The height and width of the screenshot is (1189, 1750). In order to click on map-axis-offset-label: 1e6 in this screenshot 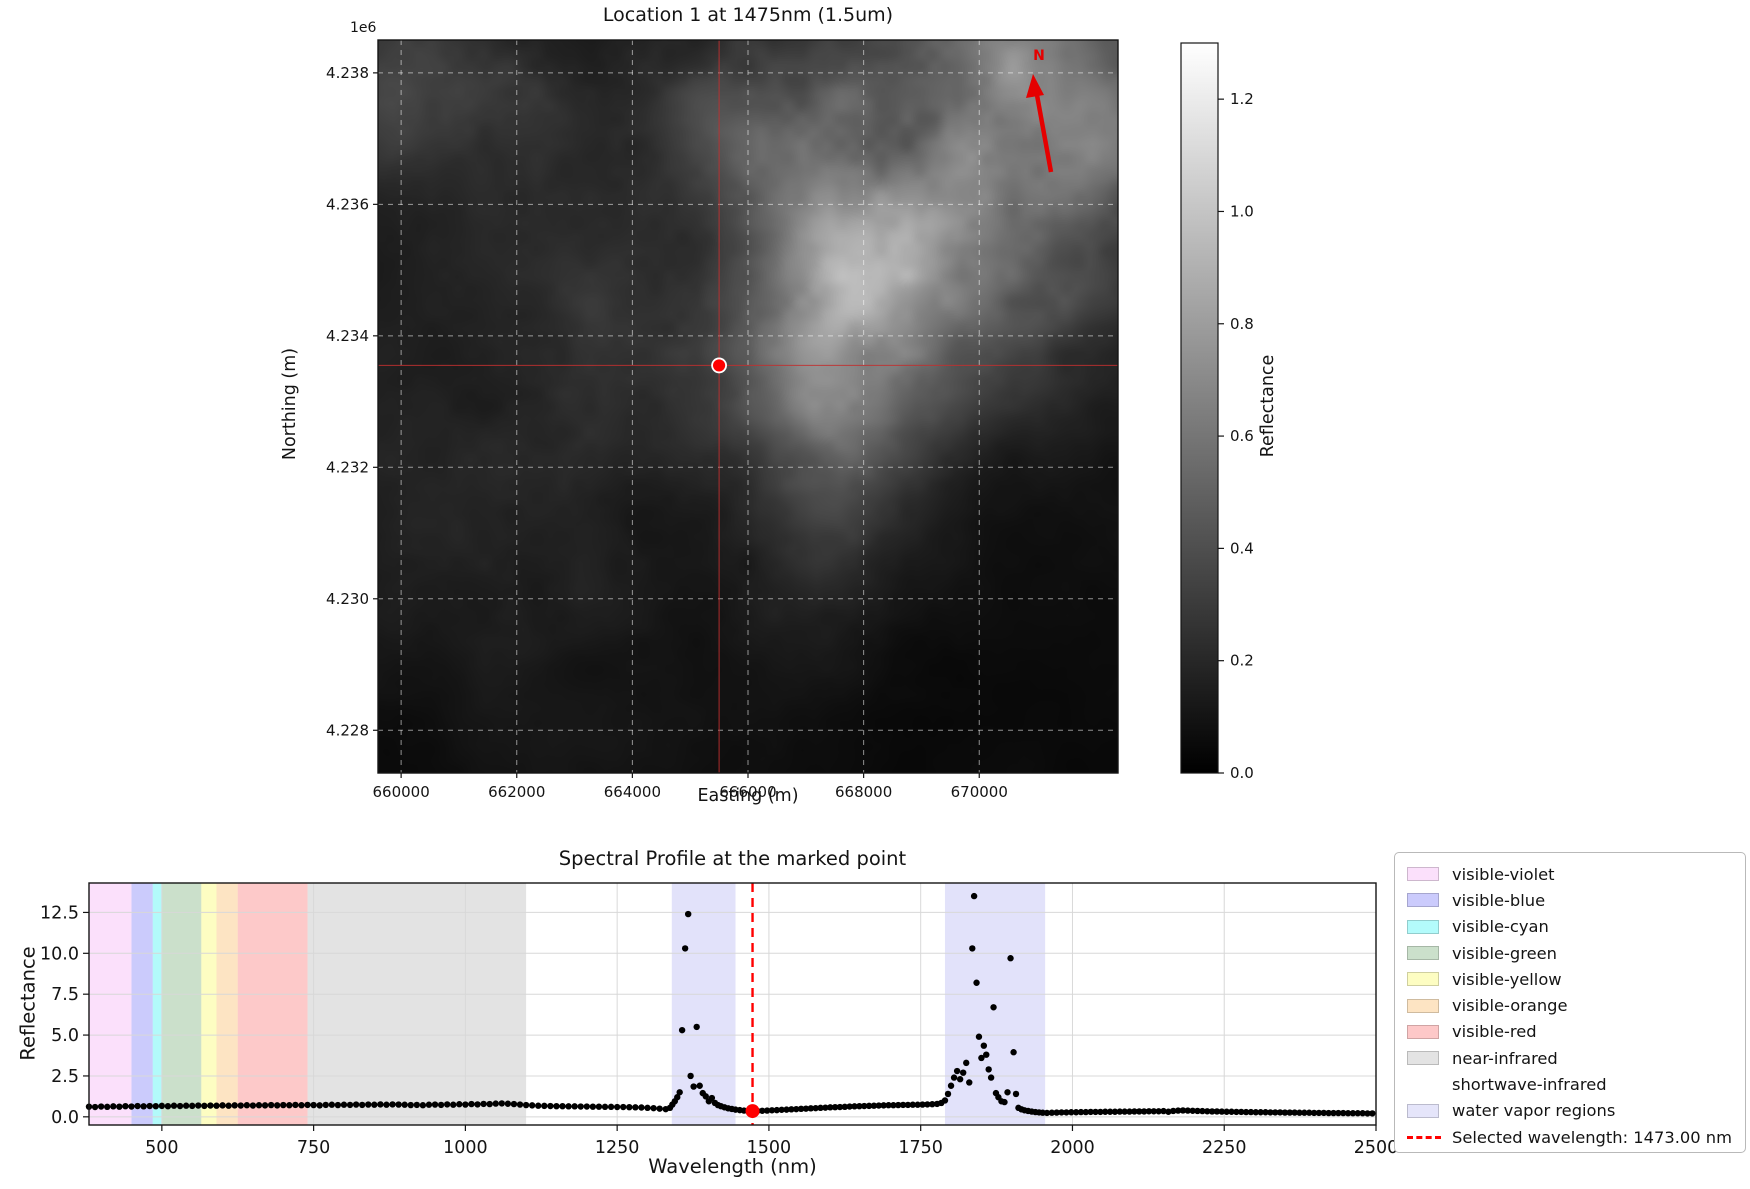, I will do `click(363, 28)`.